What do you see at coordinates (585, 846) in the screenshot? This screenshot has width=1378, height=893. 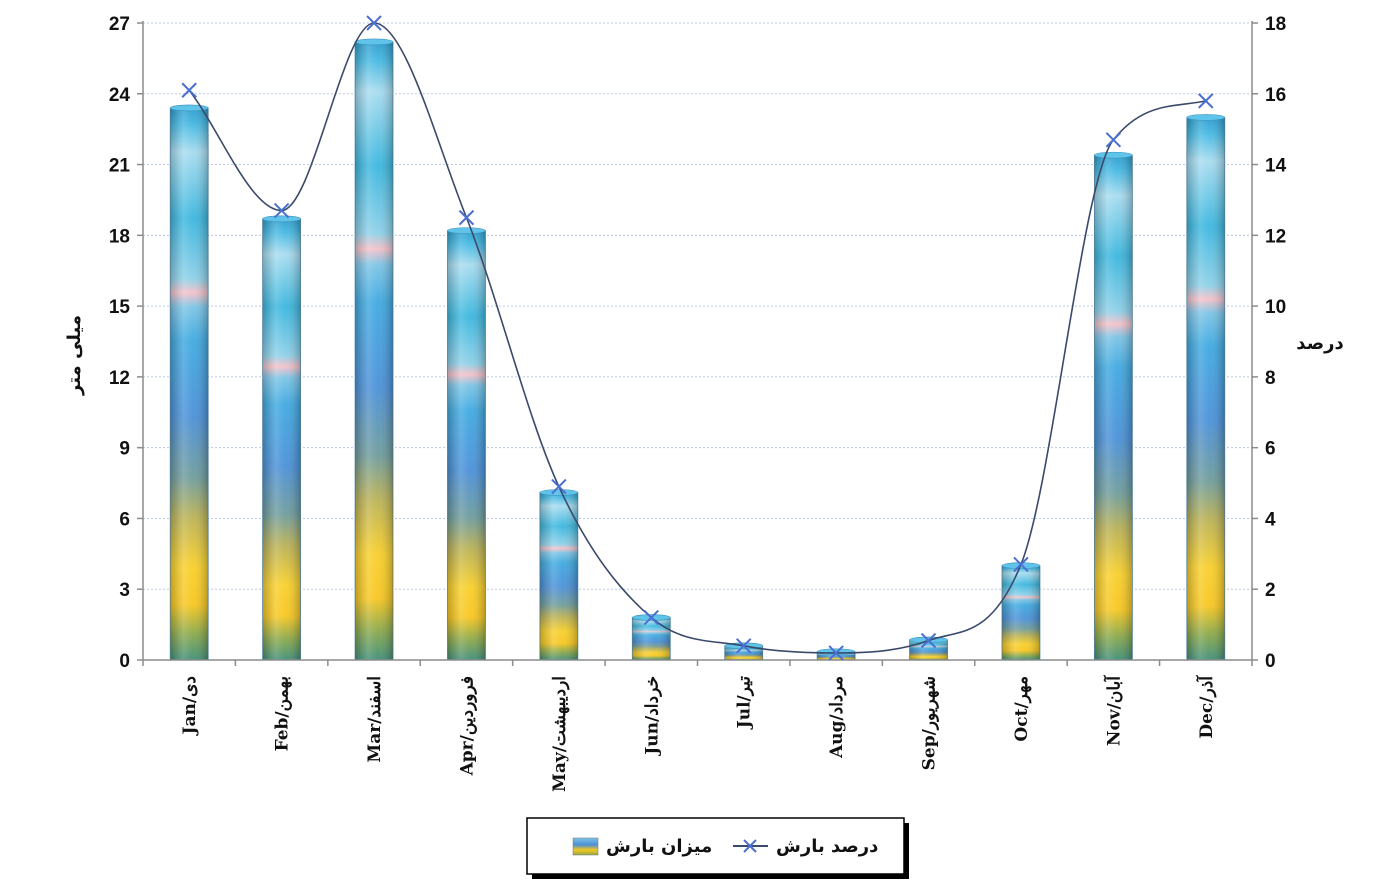 I see `legend-bar-swatch-icon` at bounding box center [585, 846].